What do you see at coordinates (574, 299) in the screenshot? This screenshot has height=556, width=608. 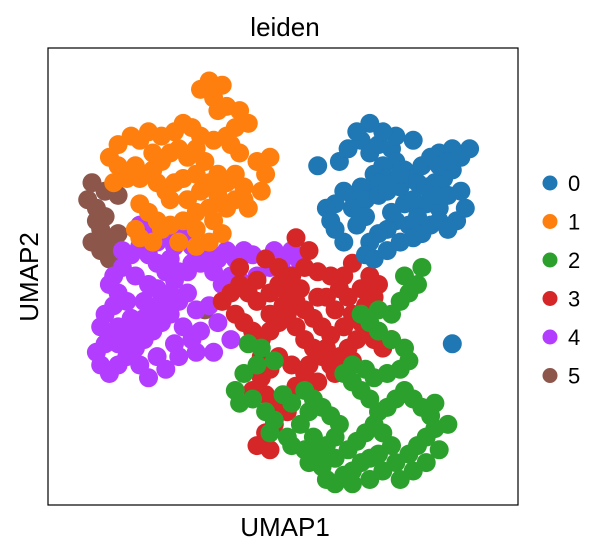 I see `legend-label-3: 3` at bounding box center [574, 299].